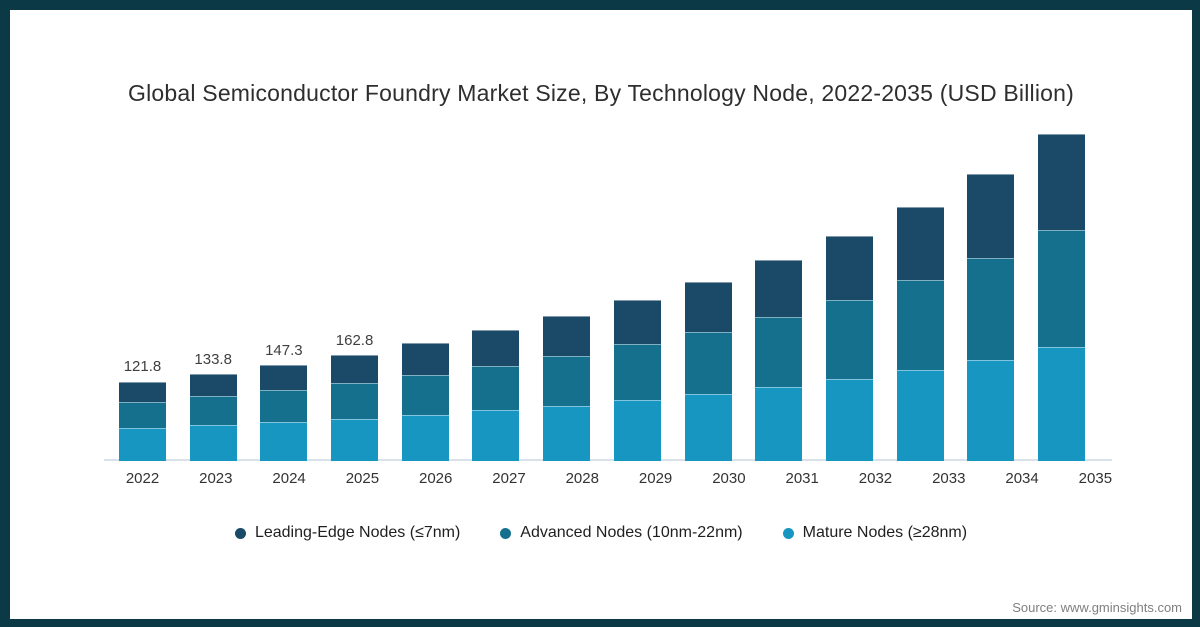 The height and width of the screenshot is (627, 1200). I want to click on bar-2029, so click(637, 380).